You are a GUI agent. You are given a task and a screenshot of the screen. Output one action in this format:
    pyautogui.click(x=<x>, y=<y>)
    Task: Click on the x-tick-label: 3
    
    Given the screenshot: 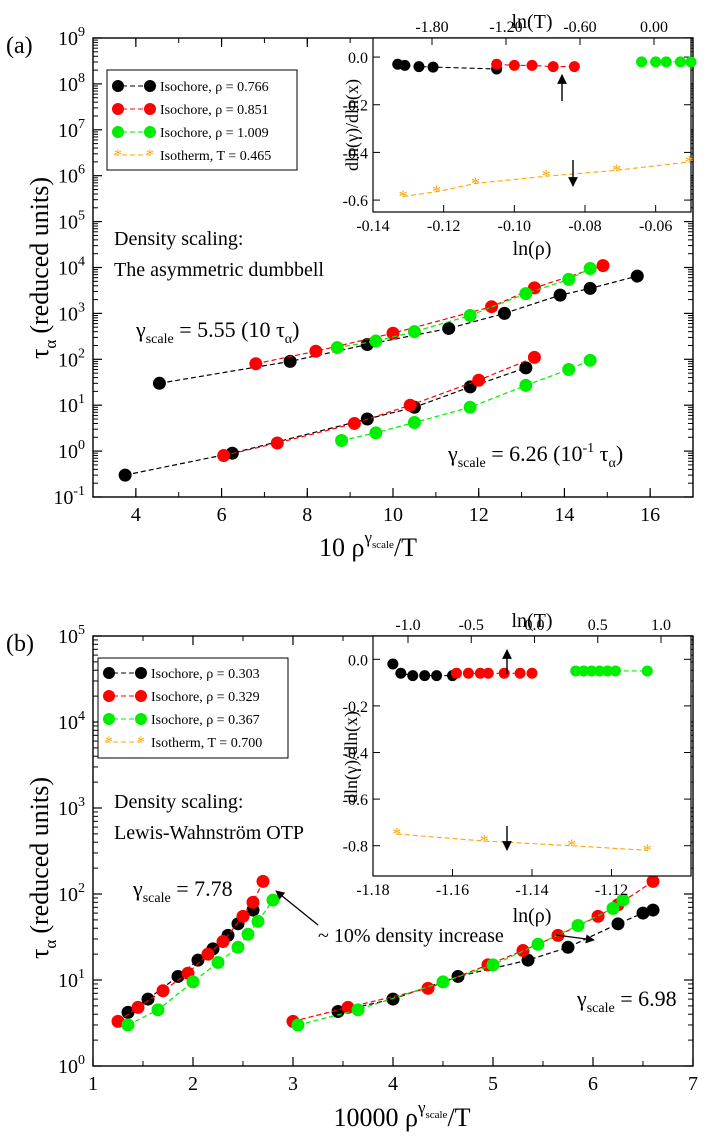 What is the action you would take?
    pyautogui.click(x=293, y=1084)
    